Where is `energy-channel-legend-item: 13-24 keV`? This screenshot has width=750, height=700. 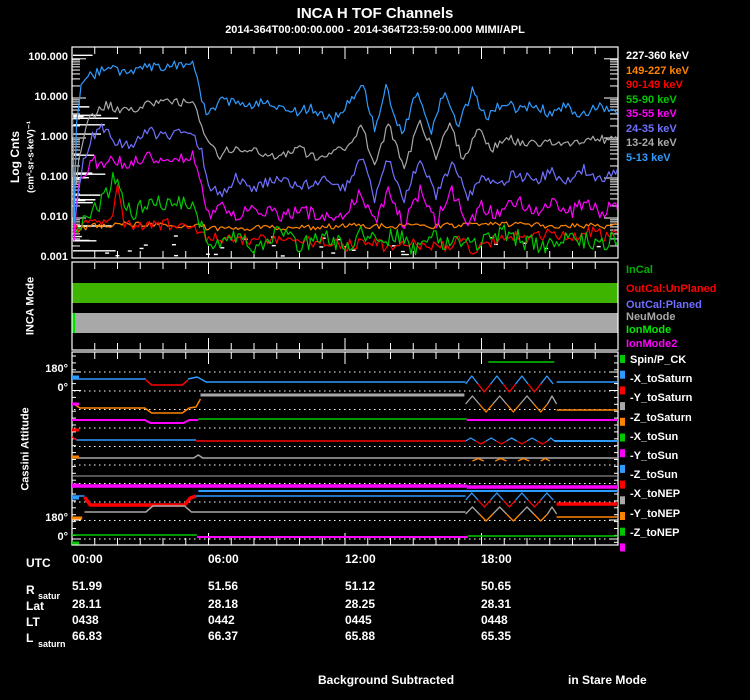
energy-channel-legend-item: 13-24 keV is located at coordinates (651, 143).